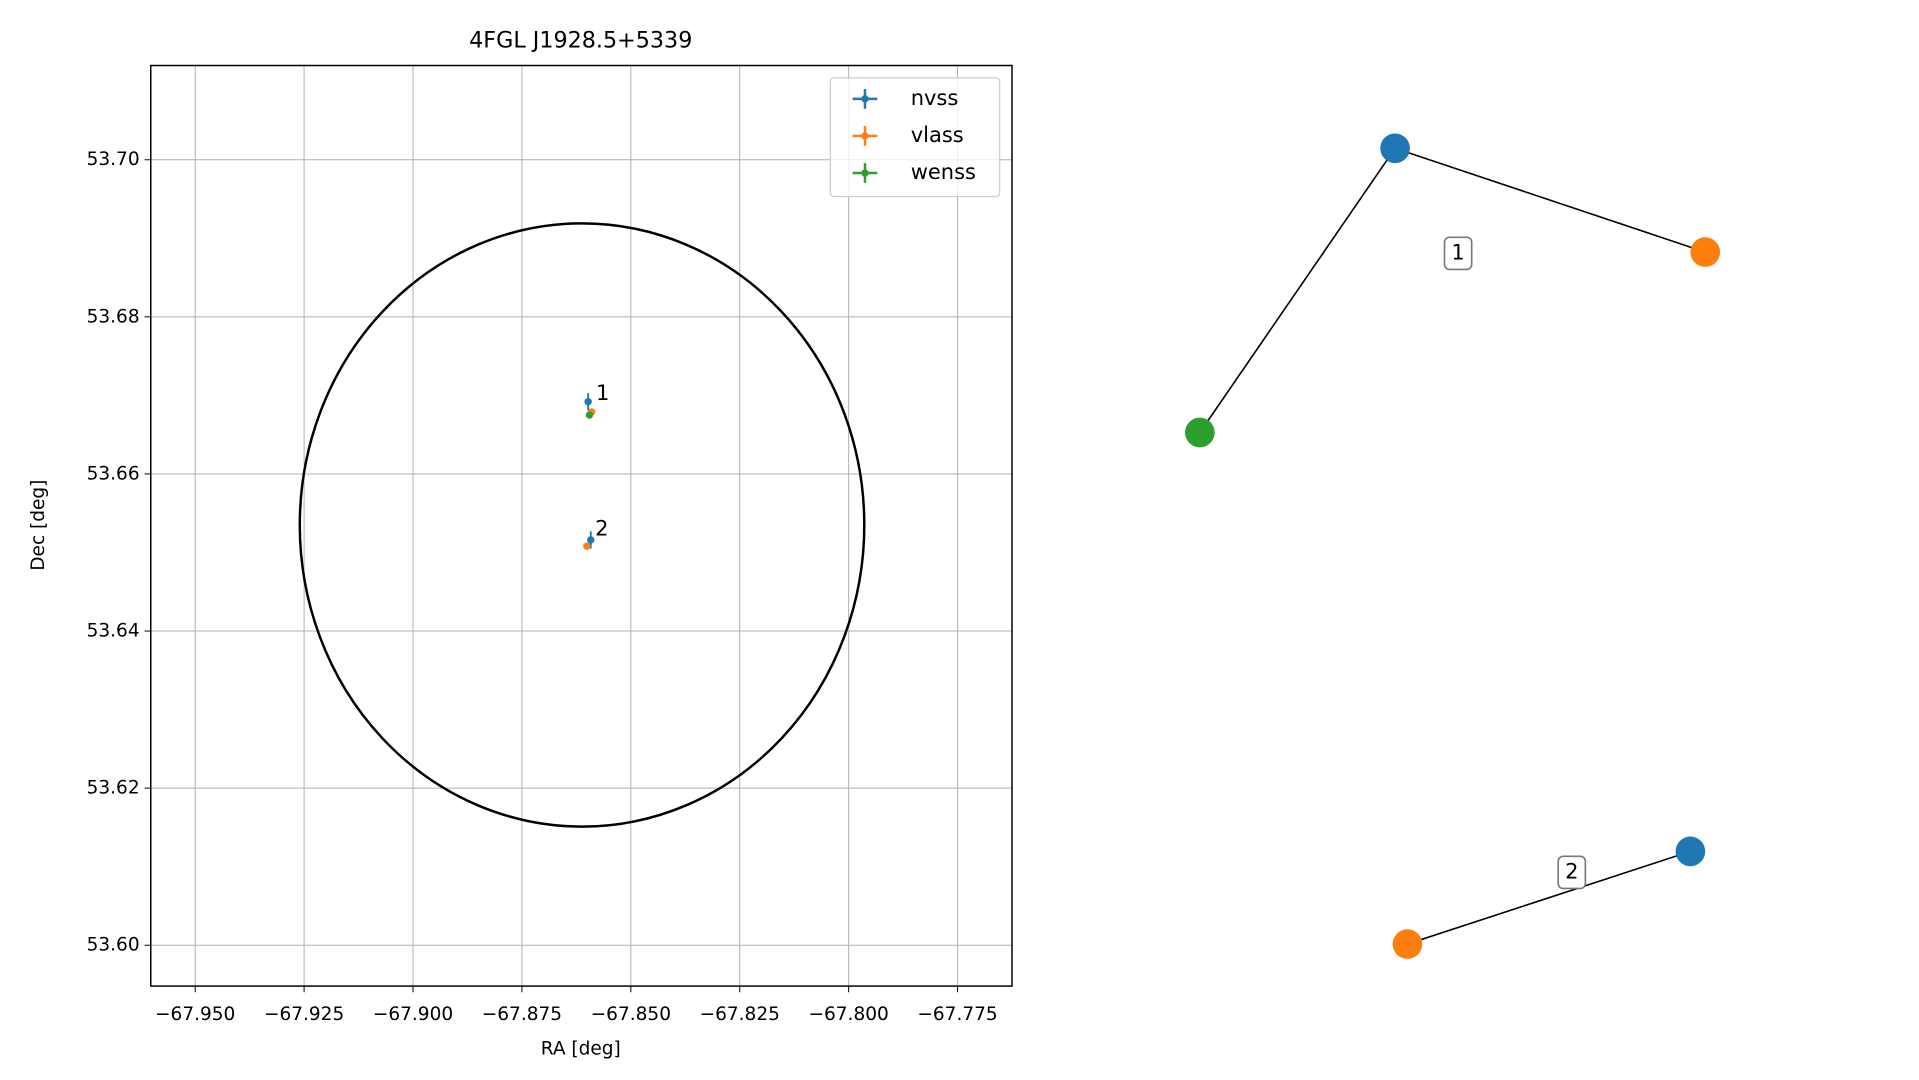  I want to click on legend-label: vlass, so click(937, 135).